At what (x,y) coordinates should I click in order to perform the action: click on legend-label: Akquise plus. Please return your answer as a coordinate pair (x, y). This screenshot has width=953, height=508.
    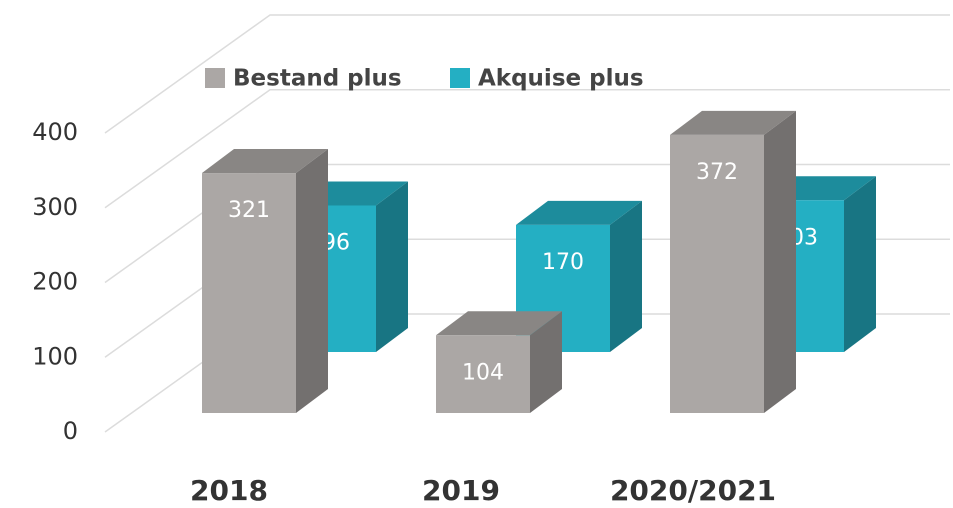
    Looking at the image, I should click on (561, 79).